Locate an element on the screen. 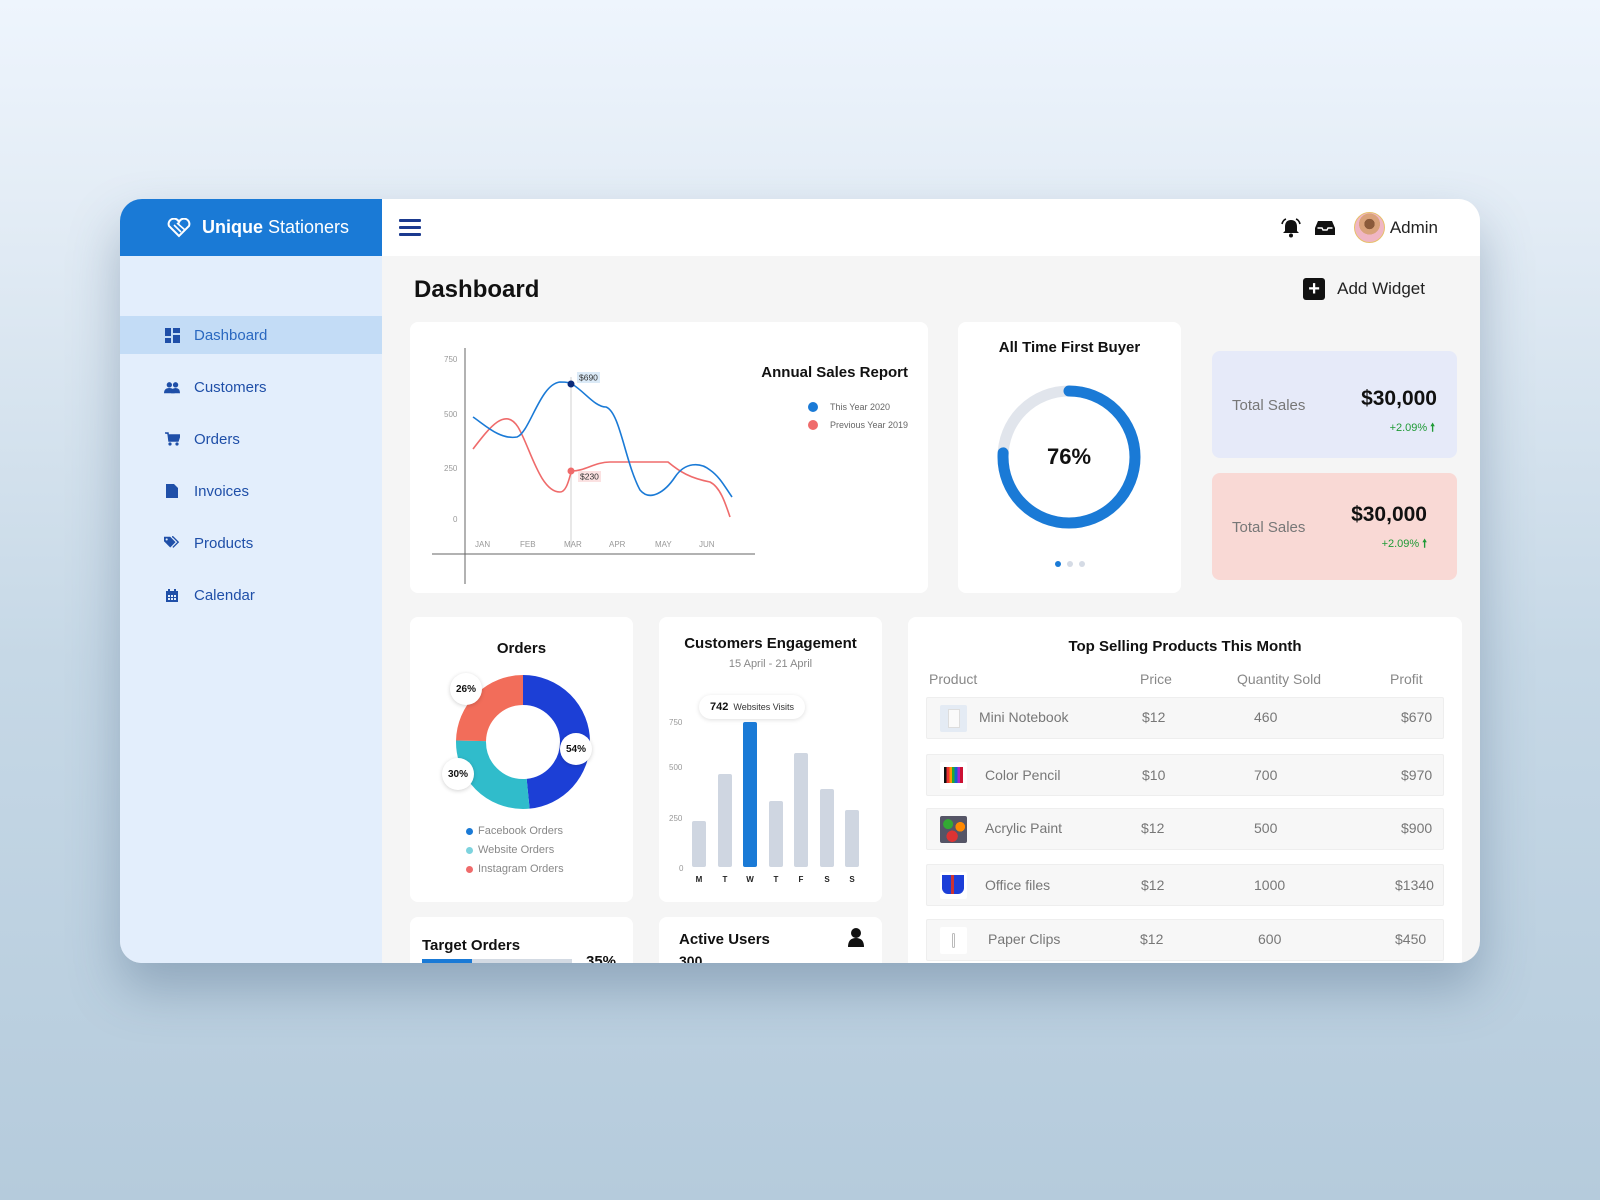 The height and width of the screenshot is (1200, 1600). stat-value: $30,000 is located at coordinates (1399, 398).